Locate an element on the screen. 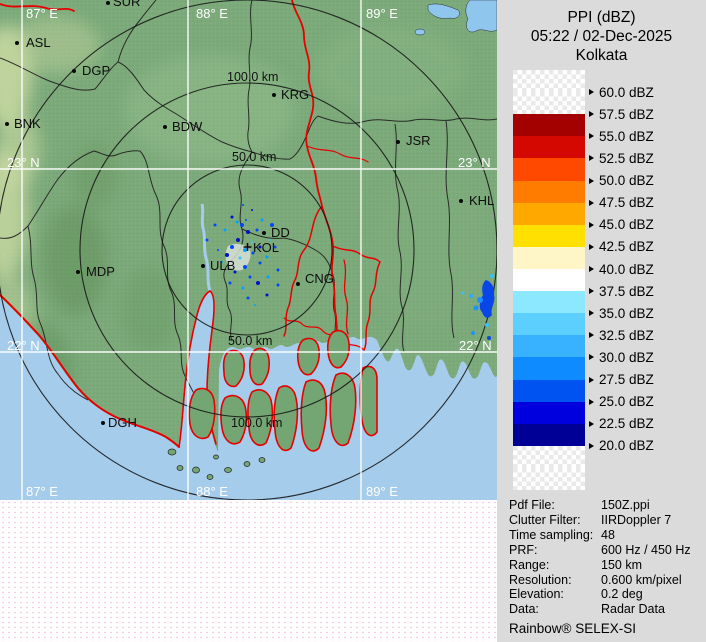 Image resolution: width=706 pixels, height=642 pixels. scale-tick: 55.0 dBZ is located at coordinates (621, 136).